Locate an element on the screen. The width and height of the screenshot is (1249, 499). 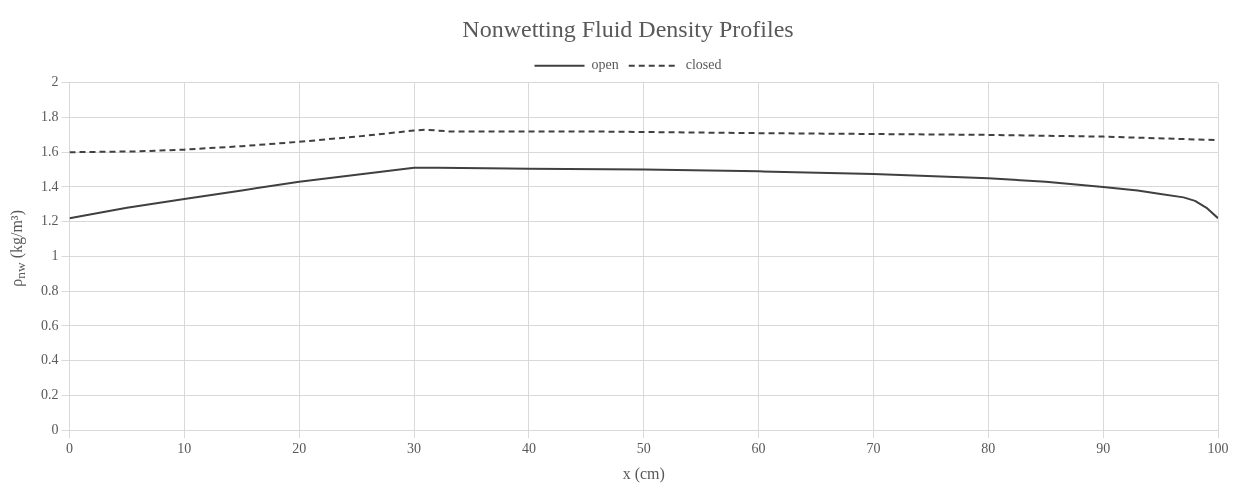
y-tick-label: 1.8 is located at coordinates (50, 117).